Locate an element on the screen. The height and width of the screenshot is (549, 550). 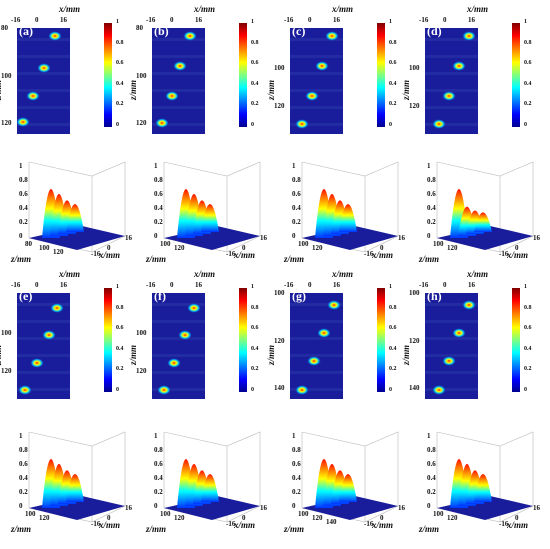
heatmap-panel: x/mm -16 0 16 (h) 100 120 140 z/mm 1 0.8 0.6 0.4 0.2 0 is located at coordinates (475, 341).